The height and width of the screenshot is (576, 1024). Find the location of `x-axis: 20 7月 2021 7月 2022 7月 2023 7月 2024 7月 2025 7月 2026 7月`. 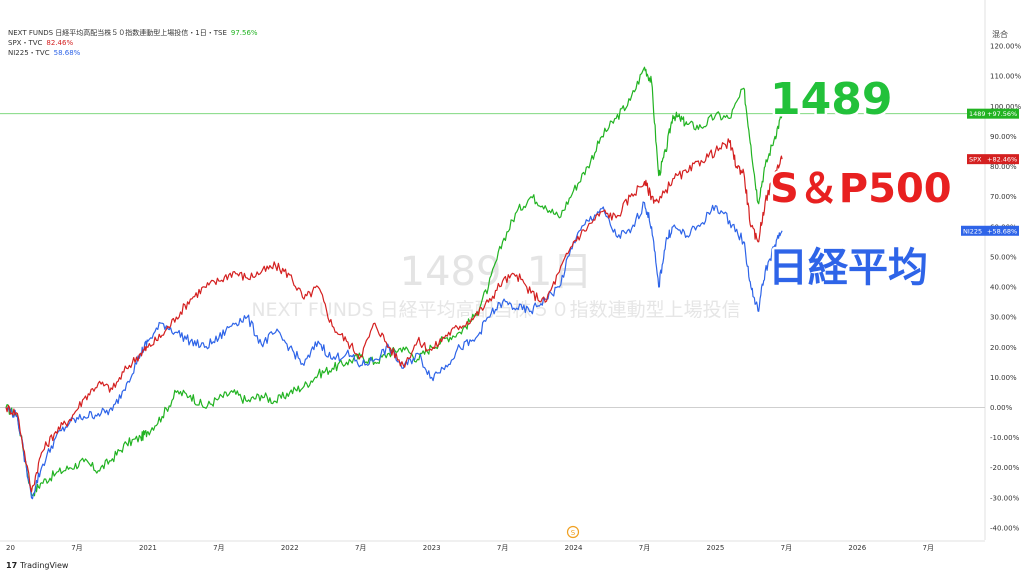

x-axis: 20 7月 2021 7月 2022 7月 2023 7月 2024 7月 2025 7月 2026 7月 is located at coordinates (470, 548).